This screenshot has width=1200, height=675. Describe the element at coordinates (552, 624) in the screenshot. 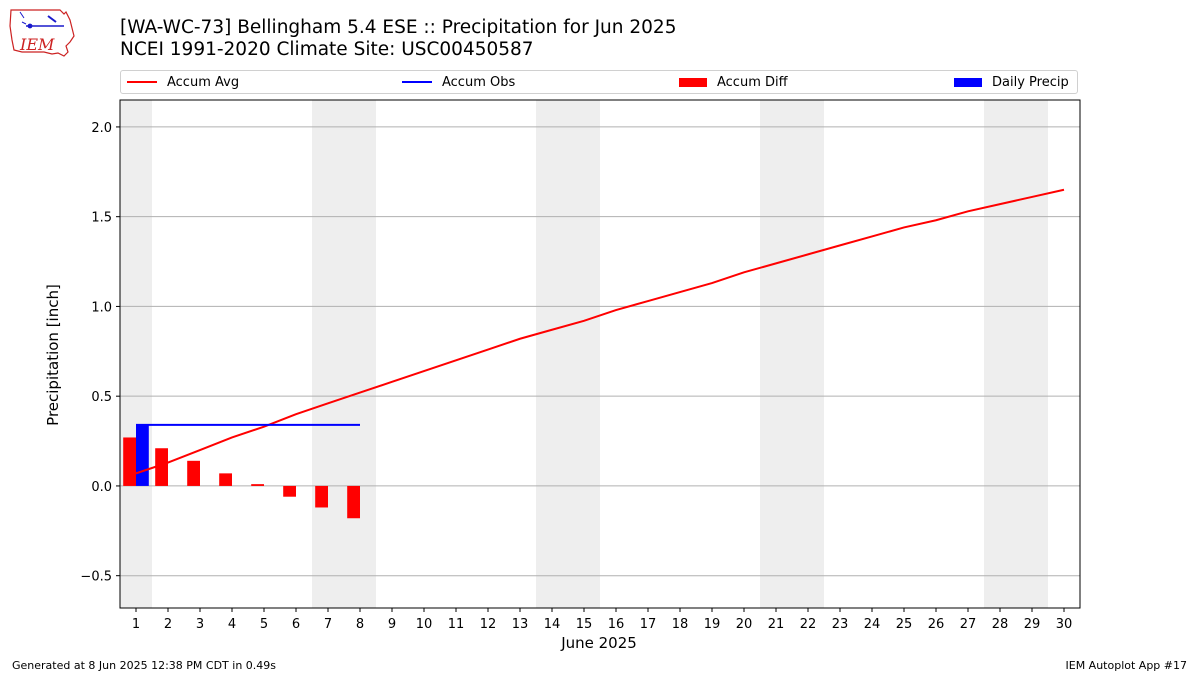

I see `x-tick-label: 14` at that location.